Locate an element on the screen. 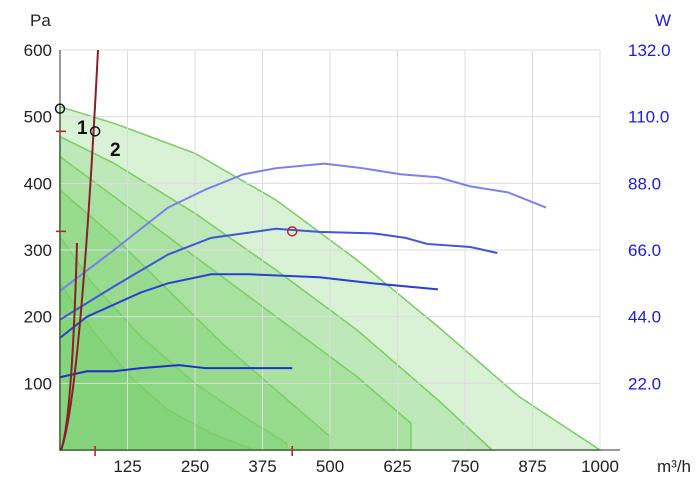 The width and height of the screenshot is (700, 500). x-tick-label: 500 is located at coordinates (330, 466).